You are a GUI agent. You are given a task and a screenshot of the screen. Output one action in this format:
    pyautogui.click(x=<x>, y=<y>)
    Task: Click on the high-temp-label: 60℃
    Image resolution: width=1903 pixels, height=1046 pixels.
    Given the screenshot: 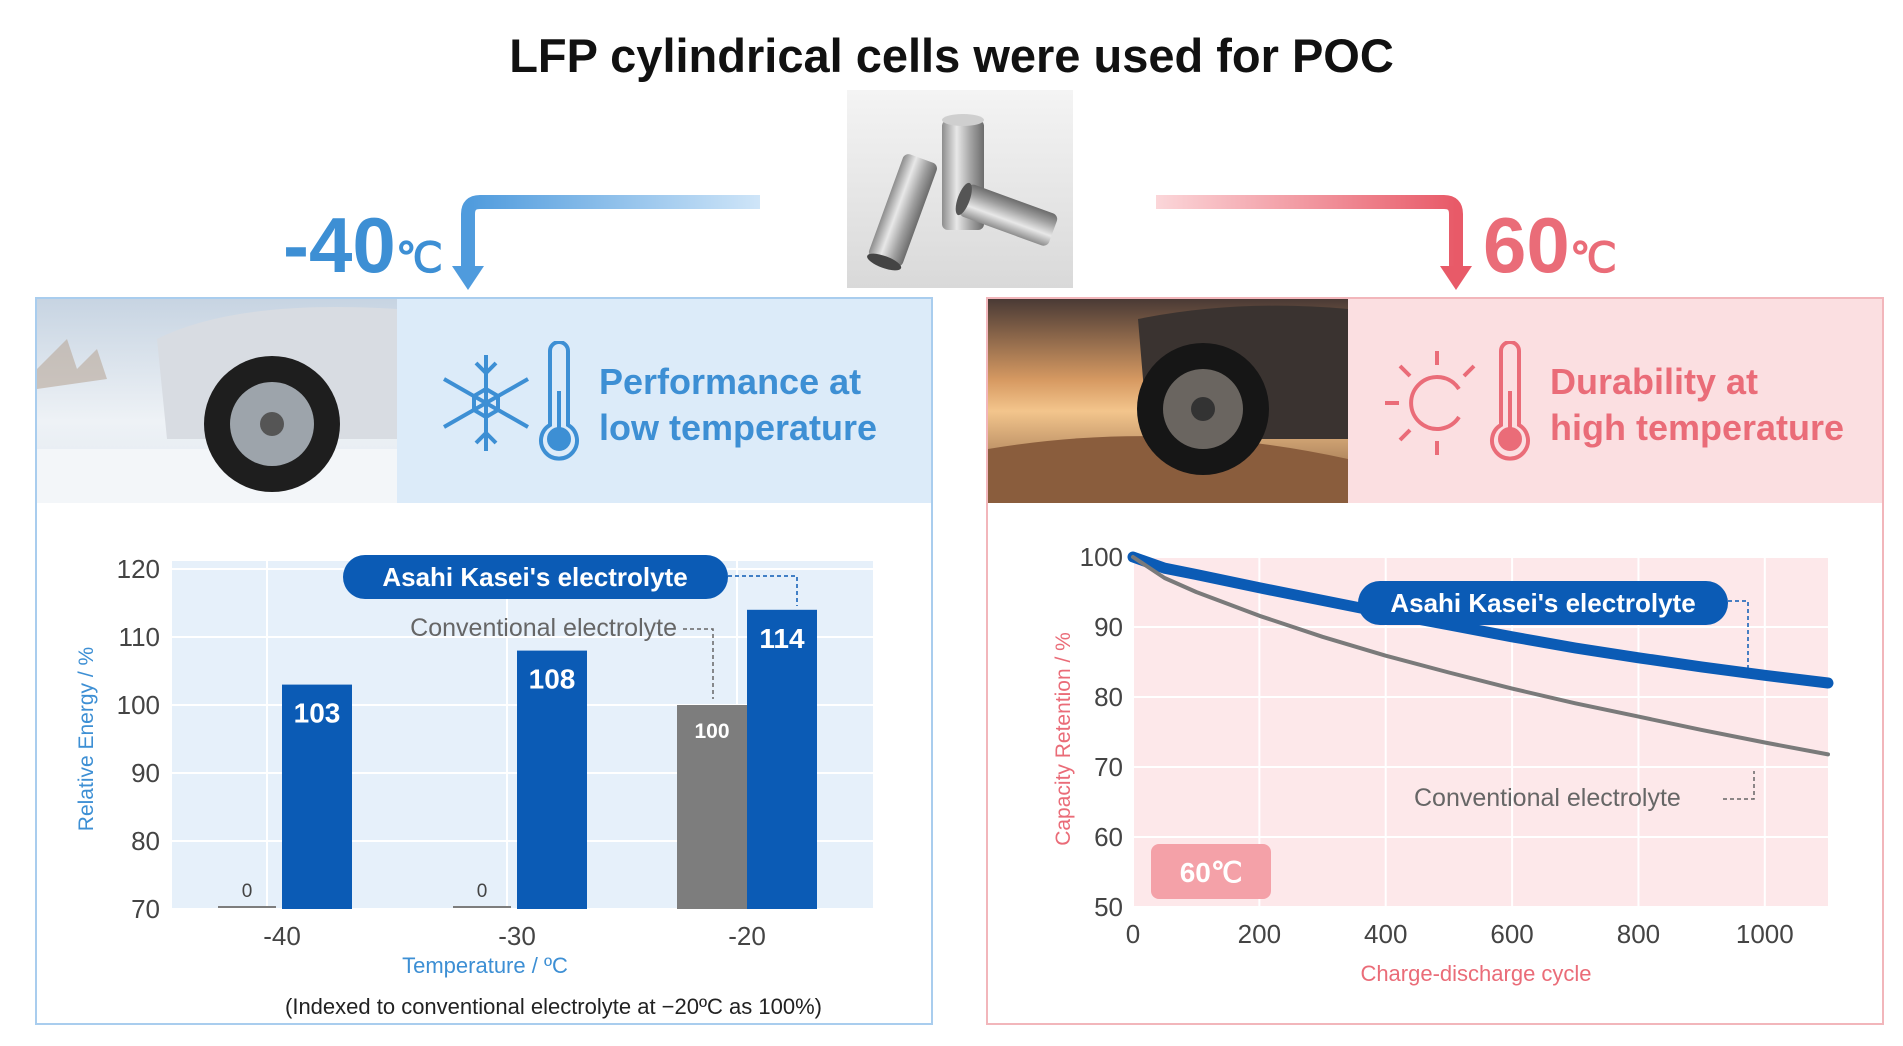 What is the action you would take?
    pyautogui.click(x=1550, y=245)
    